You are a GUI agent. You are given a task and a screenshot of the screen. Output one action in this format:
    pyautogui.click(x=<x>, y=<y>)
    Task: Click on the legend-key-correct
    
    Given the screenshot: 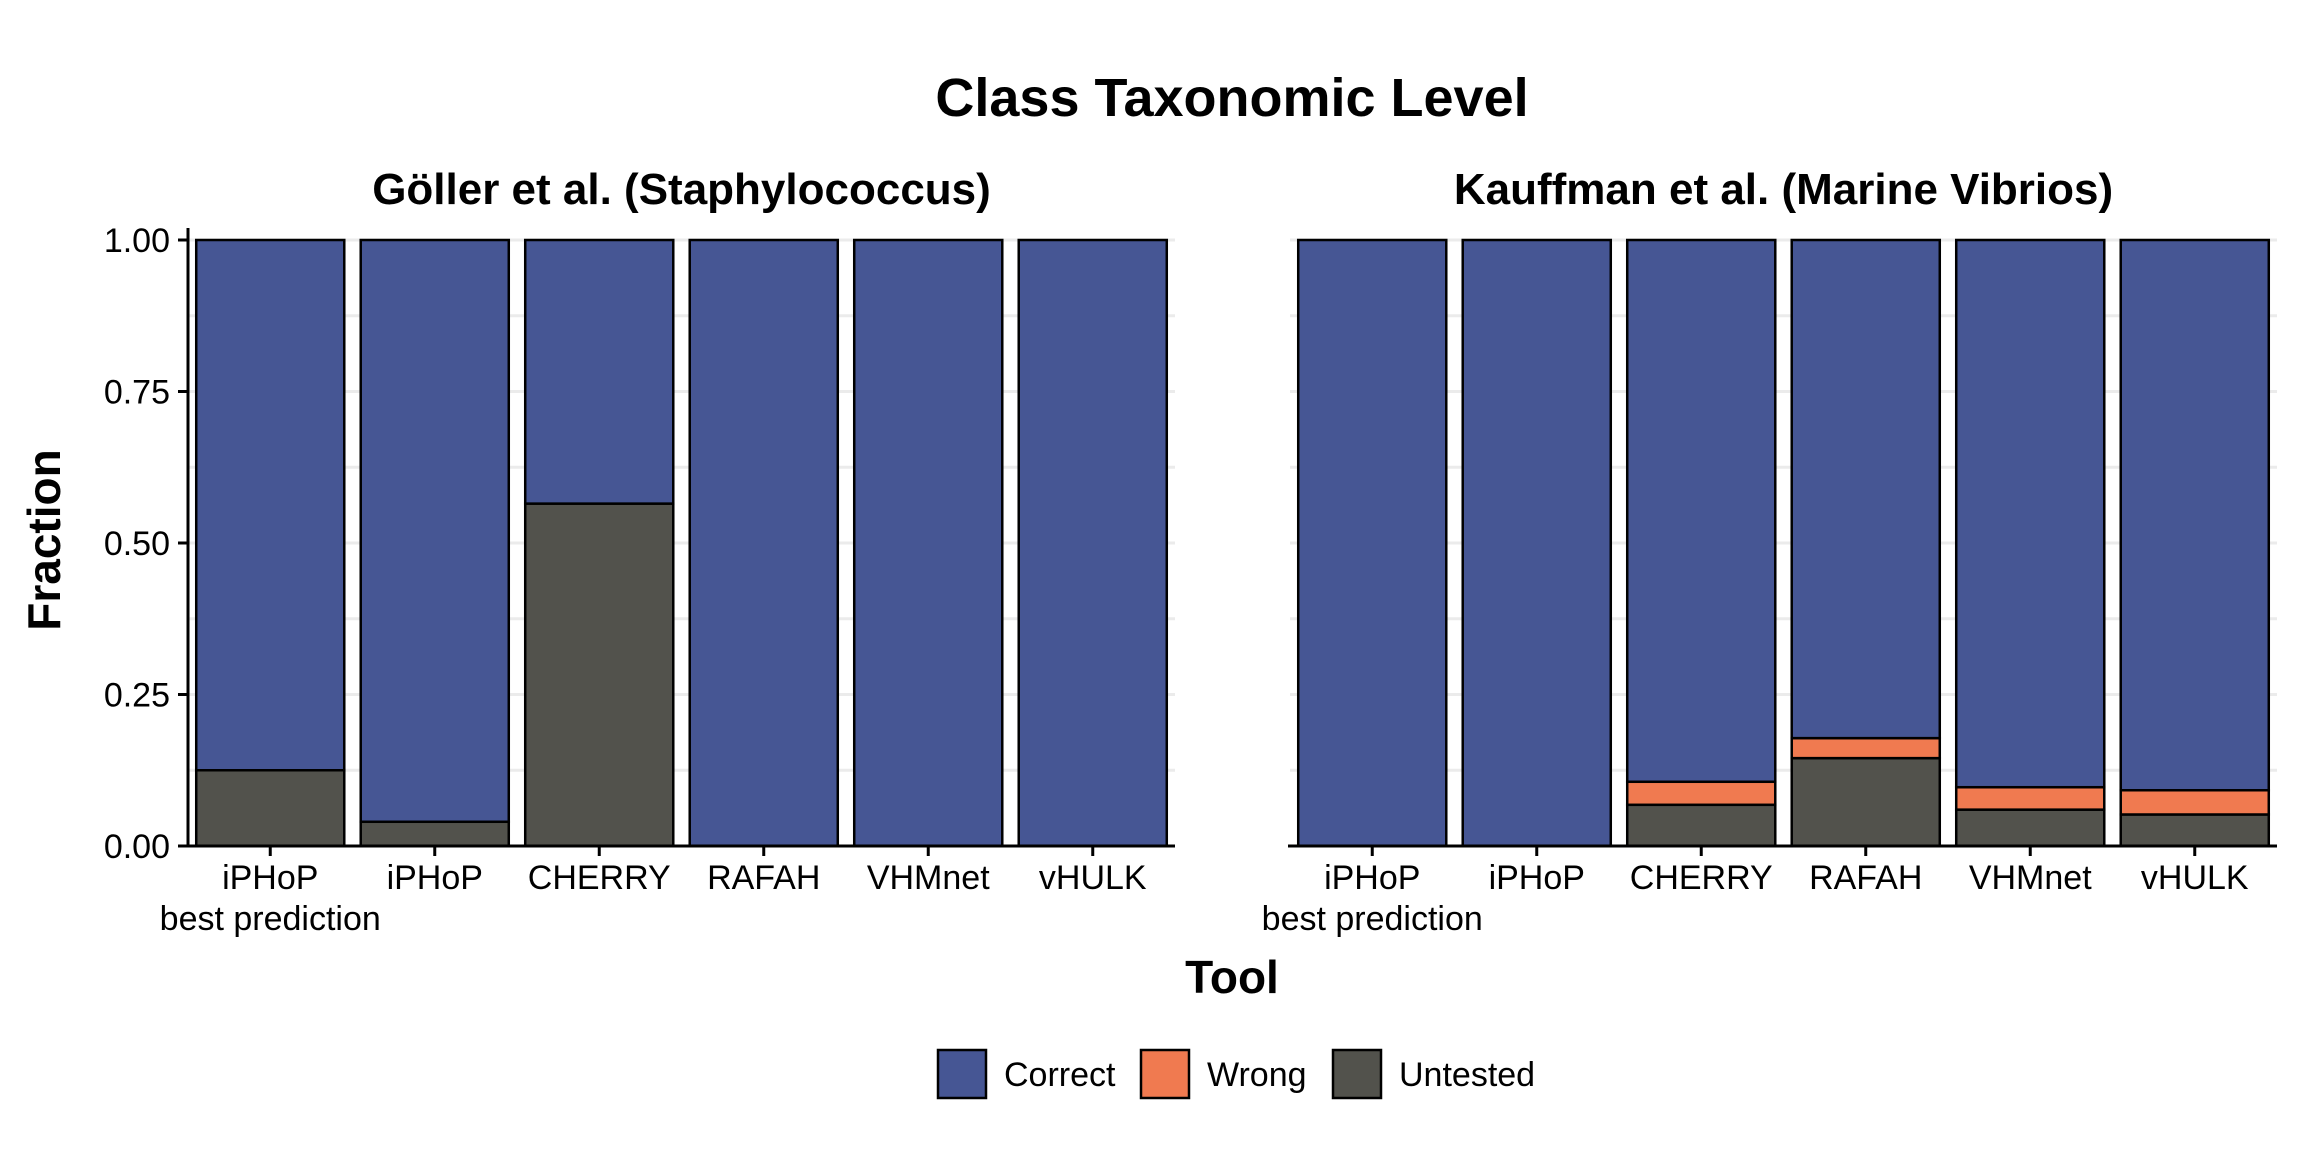 What is the action you would take?
    pyautogui.click(x=962, y=1074)
    